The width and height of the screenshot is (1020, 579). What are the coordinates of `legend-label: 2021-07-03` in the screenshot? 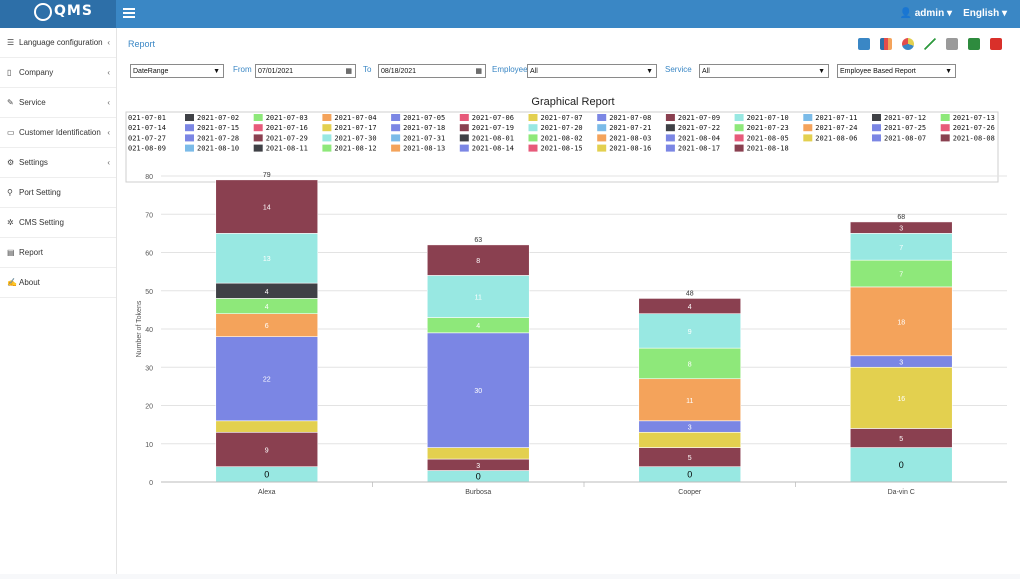 It's located at (287, 118).